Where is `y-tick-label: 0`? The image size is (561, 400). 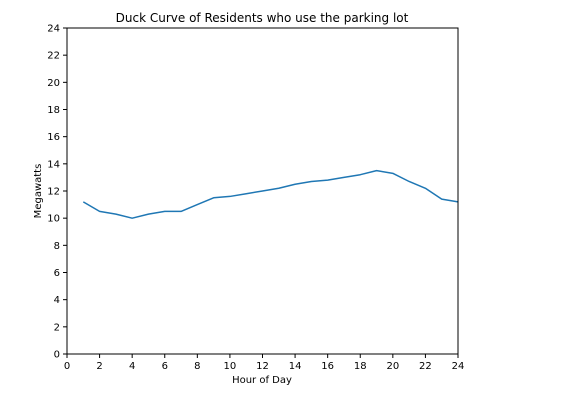 y-tick-label: 0 is located at coordinates (57, 355).